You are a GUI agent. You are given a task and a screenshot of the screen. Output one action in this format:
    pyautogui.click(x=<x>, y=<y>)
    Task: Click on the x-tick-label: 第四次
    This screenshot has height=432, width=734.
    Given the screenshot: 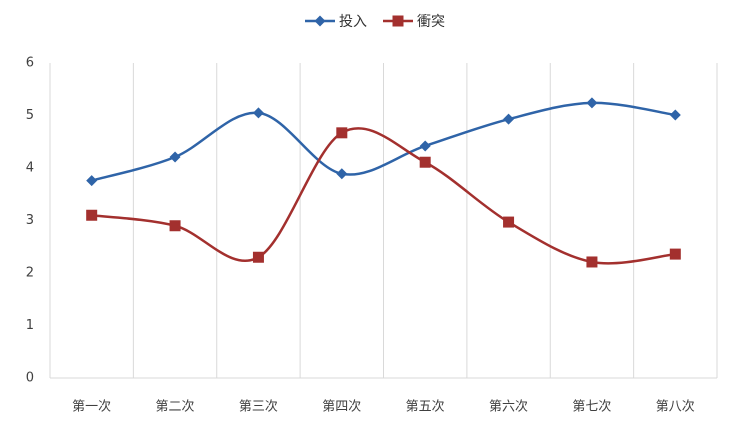 What is the action you would take?
    pyautogui.click(x=341, y=407)
    